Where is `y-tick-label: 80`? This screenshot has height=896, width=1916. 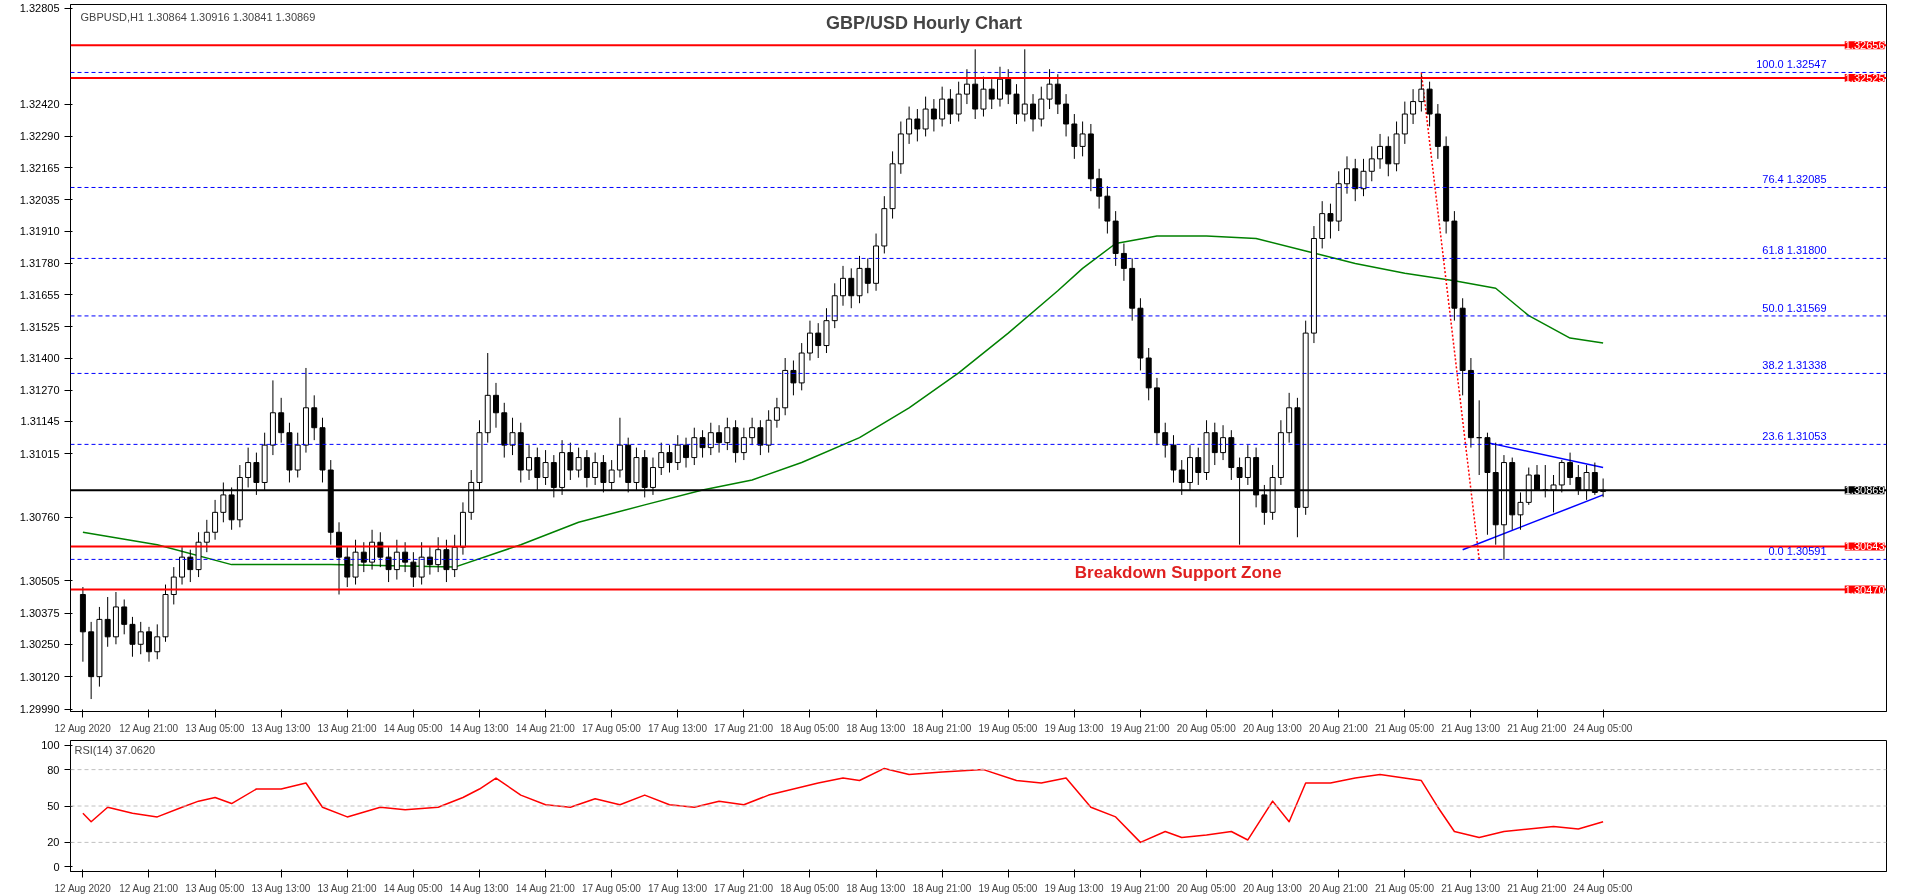 y-tick-label: 80 is located at coordinates (53, 769).